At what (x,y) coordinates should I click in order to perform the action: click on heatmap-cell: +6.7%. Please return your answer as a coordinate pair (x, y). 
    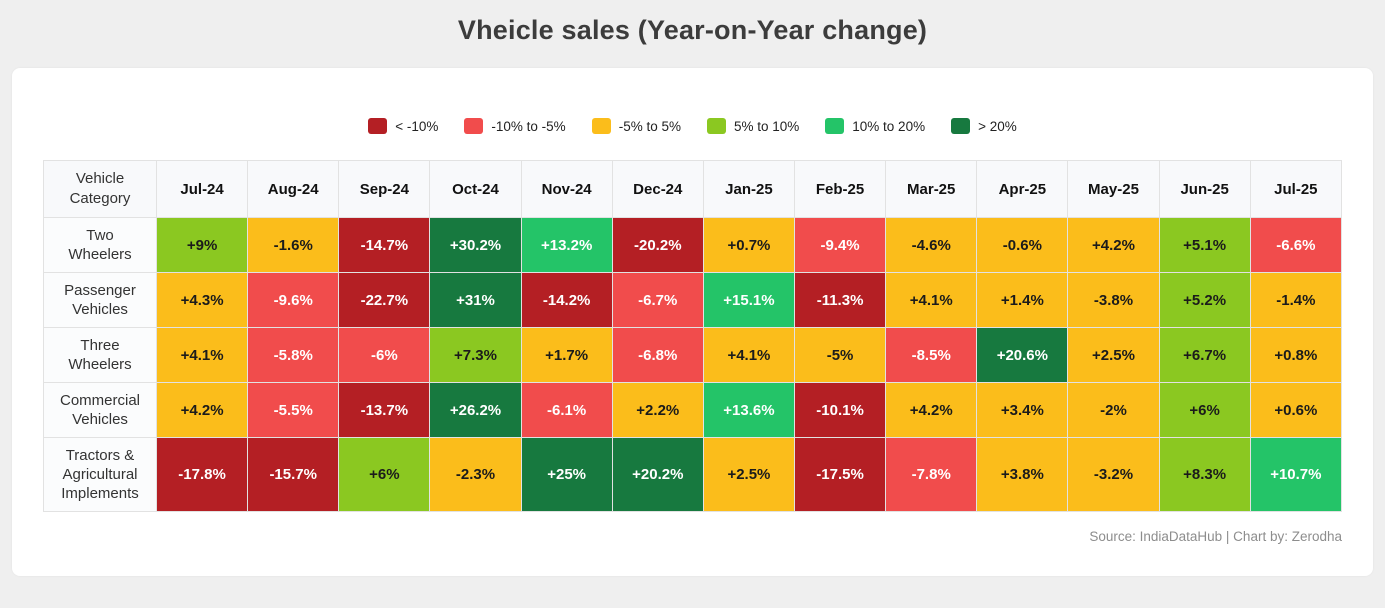
    Looking at the image, I should click on (1204, 355).